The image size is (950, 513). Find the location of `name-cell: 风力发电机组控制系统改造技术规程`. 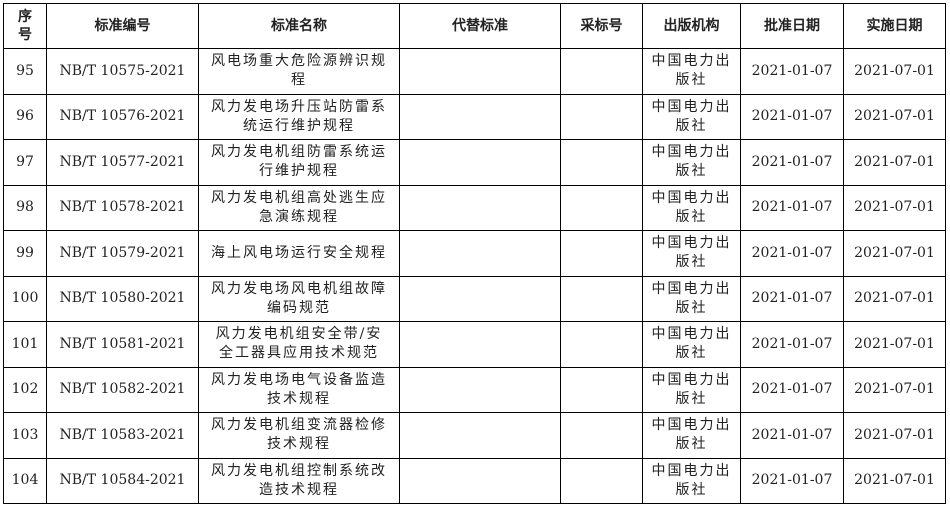

name-cell: 风力发电机组控制系统改造技术规程 is located at coordinates (299, 480).